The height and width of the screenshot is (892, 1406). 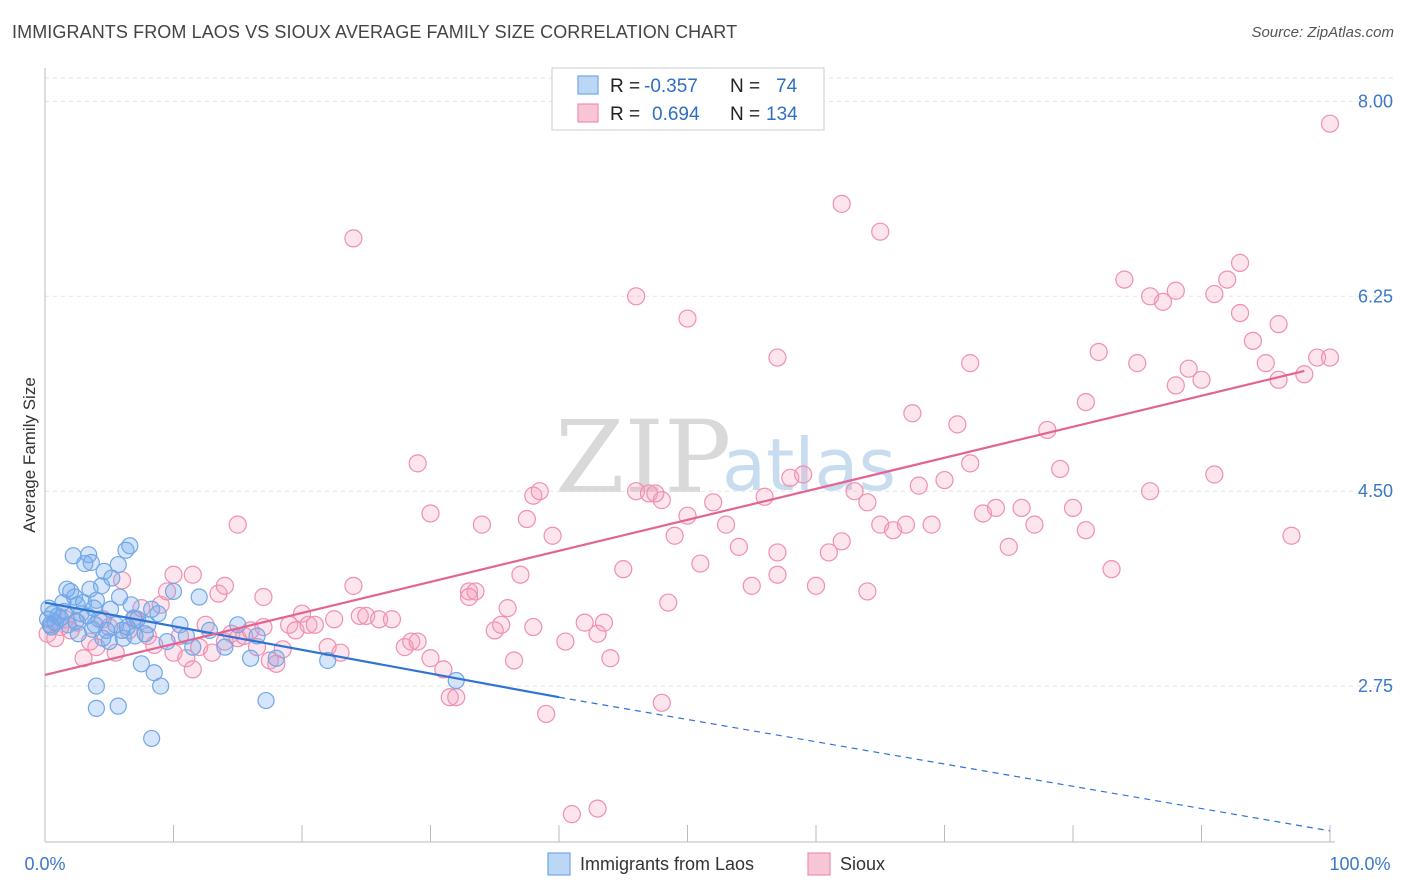 What do you see at coordinates (667, 864) in the screenshot?
I see `bottom-legend-label-laos: Immigrants from Laos` at bounding box center [667, 864].